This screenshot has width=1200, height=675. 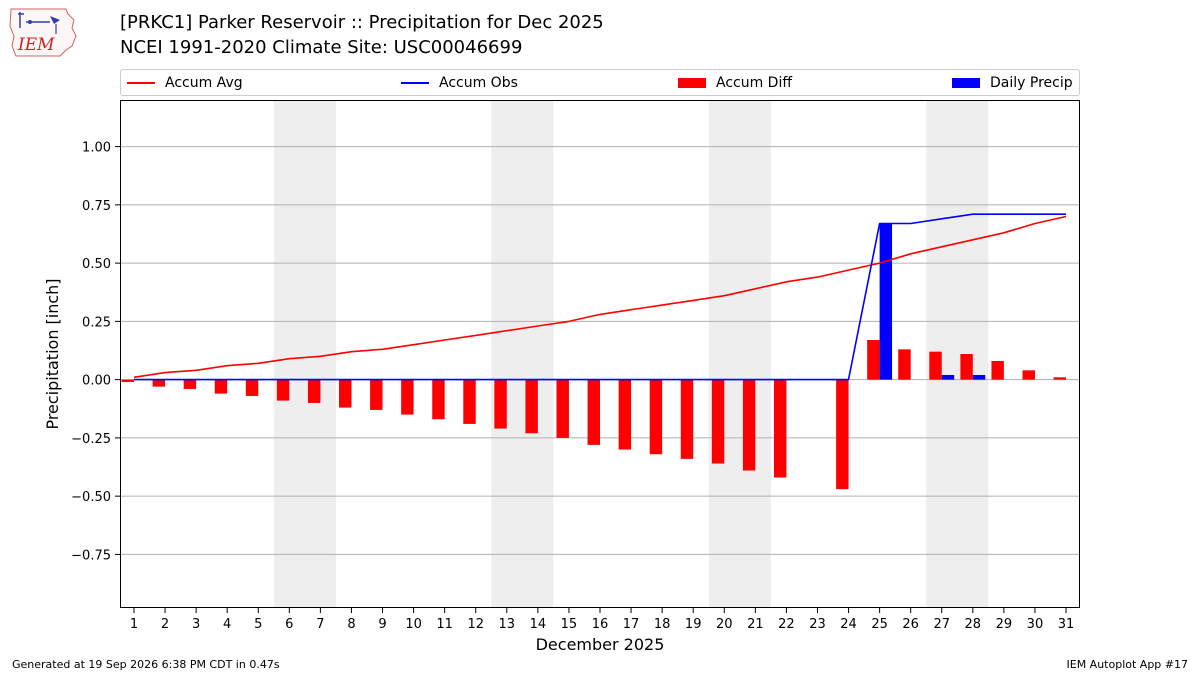 I want to click on x-tick-label: 28, so click(x=973, y=624).